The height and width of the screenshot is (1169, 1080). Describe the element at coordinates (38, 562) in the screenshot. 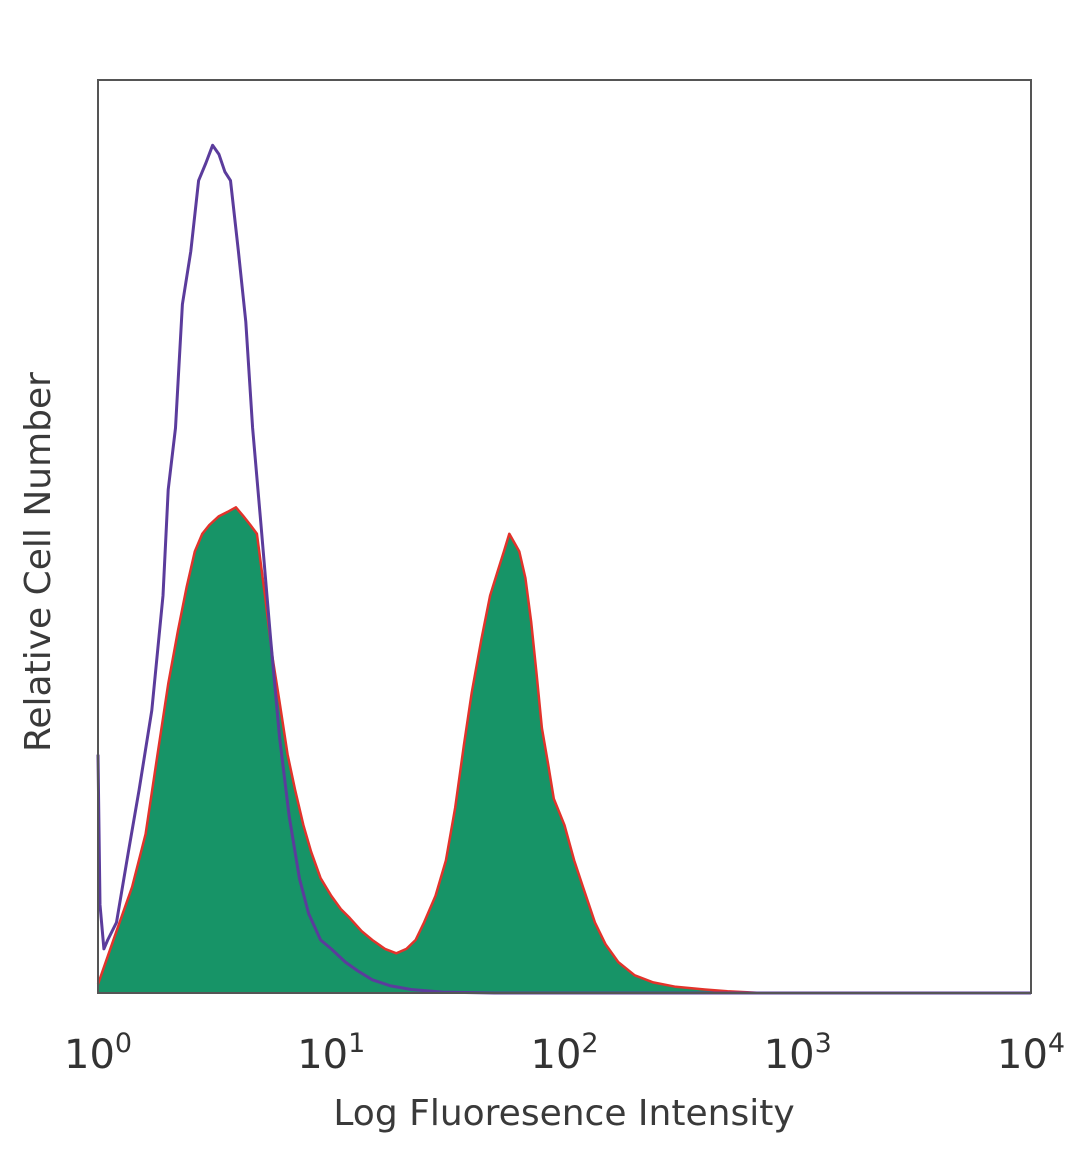

I see `y-axis-label: Relative Cell Number` at that location.